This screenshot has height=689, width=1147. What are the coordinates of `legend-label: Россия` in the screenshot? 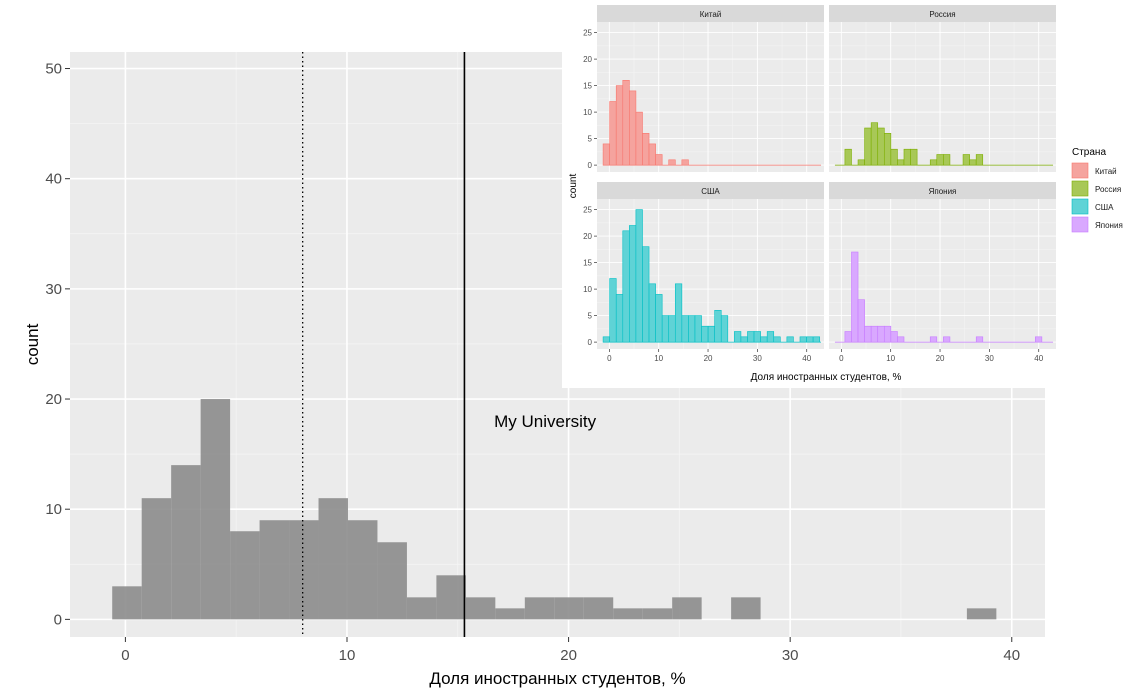 It's located at (1108, 189).